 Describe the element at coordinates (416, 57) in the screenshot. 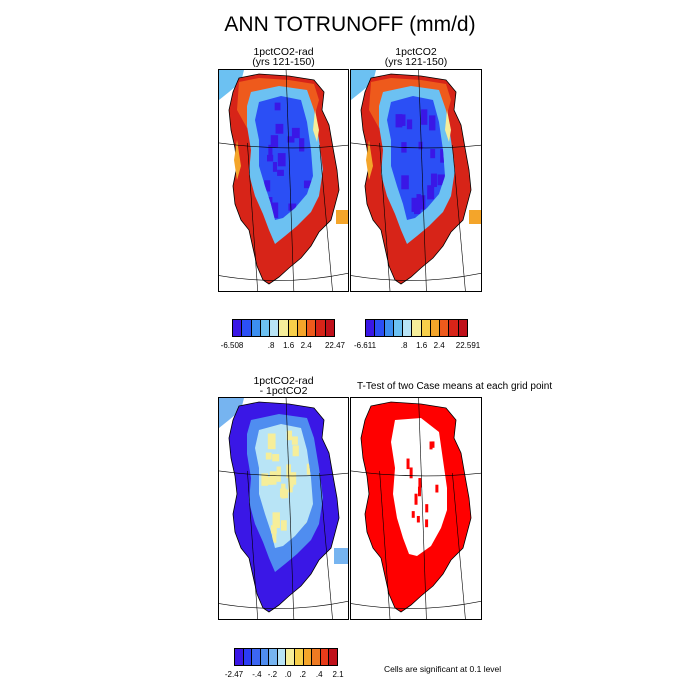

I see `panel-title-co2: 1pctCO2 (yrs 121-150)` at that location.